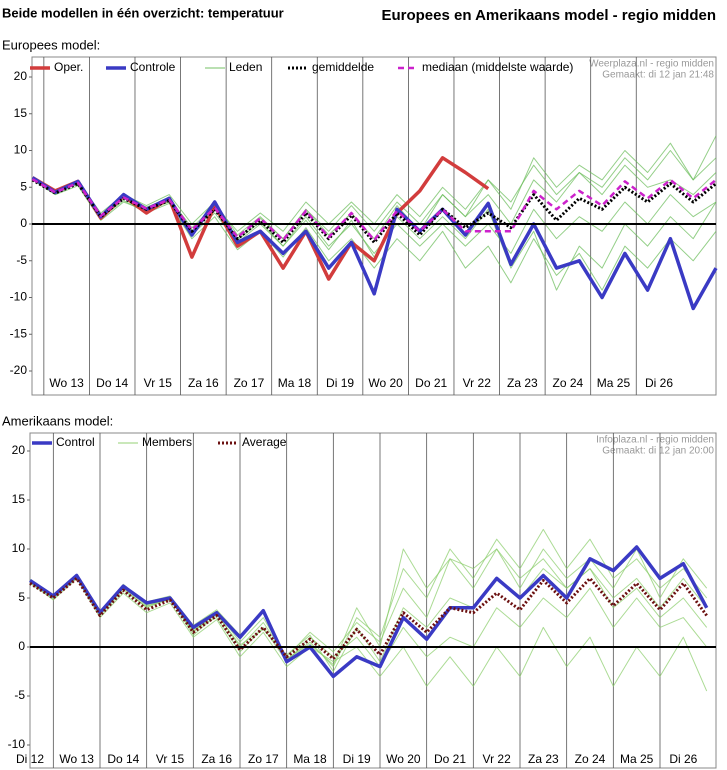 The height and width of the screenshot is (770, 727). Describe the element at coordinates (343, 67) in the screenshot. I see `legend-label: gemiddelde` at that location.